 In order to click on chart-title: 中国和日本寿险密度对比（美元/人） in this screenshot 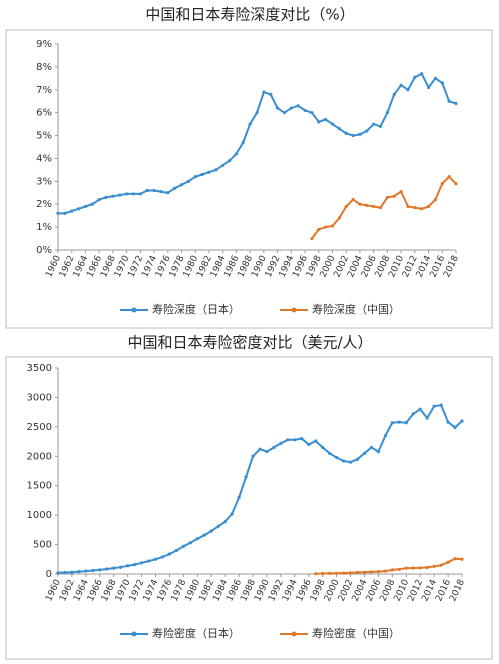, I will do `click(249, 343)`.